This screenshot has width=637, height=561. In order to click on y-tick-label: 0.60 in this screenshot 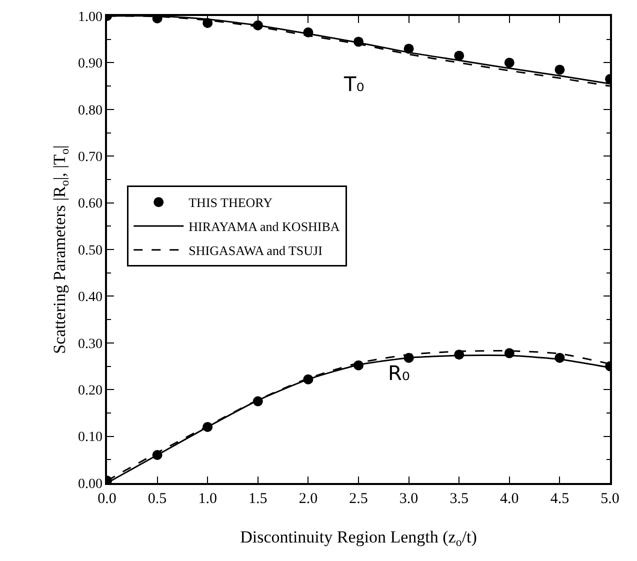, I will do `click(90, 204)`.